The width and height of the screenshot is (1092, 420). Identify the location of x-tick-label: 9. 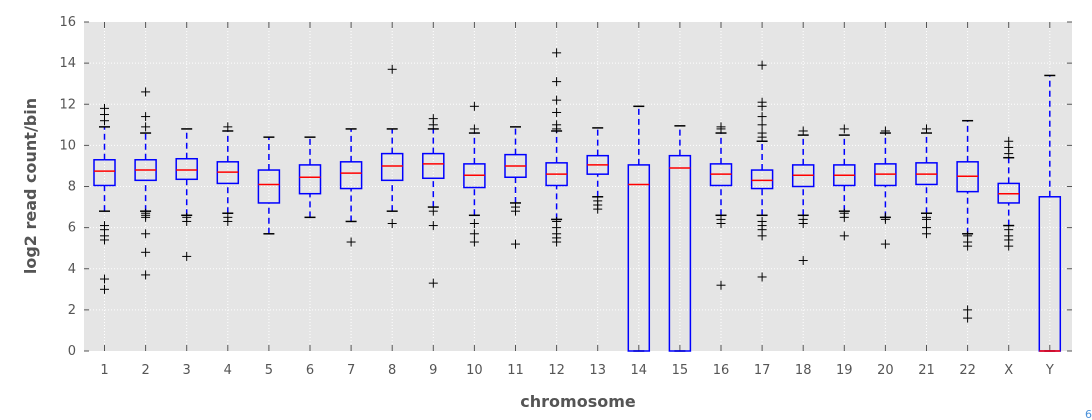
(433, 370).